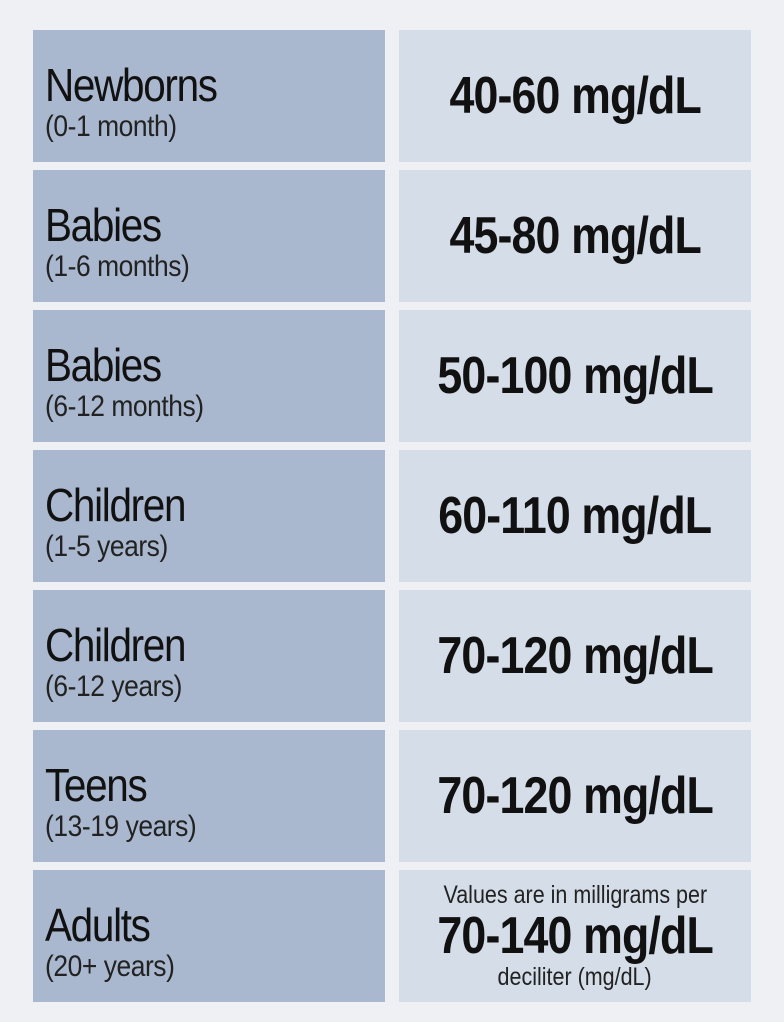  I want to click on label-cell: Adults (20+ years), so click(209, 936).